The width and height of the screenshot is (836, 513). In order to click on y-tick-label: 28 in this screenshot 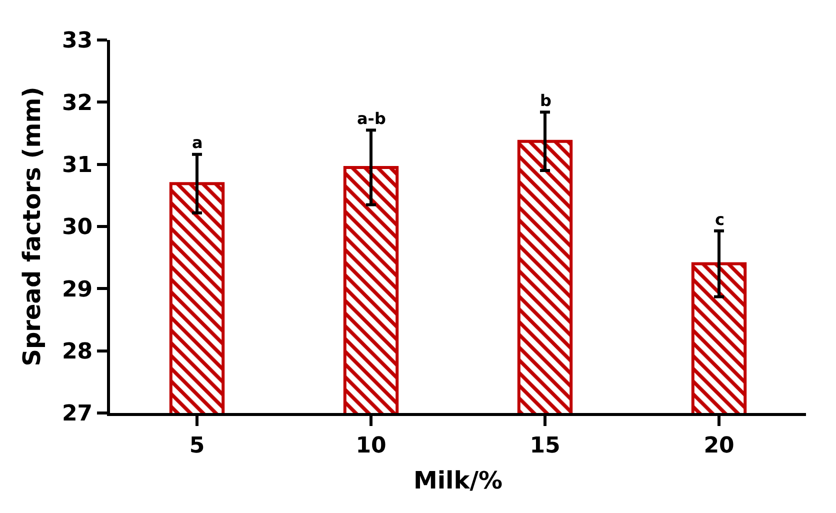, I will do `click(77, 352)`.